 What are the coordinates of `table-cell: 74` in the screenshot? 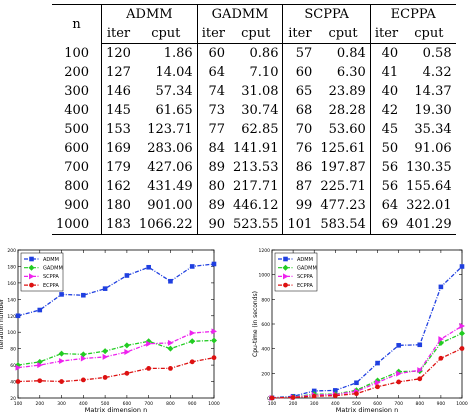 It's located at (212, 91).